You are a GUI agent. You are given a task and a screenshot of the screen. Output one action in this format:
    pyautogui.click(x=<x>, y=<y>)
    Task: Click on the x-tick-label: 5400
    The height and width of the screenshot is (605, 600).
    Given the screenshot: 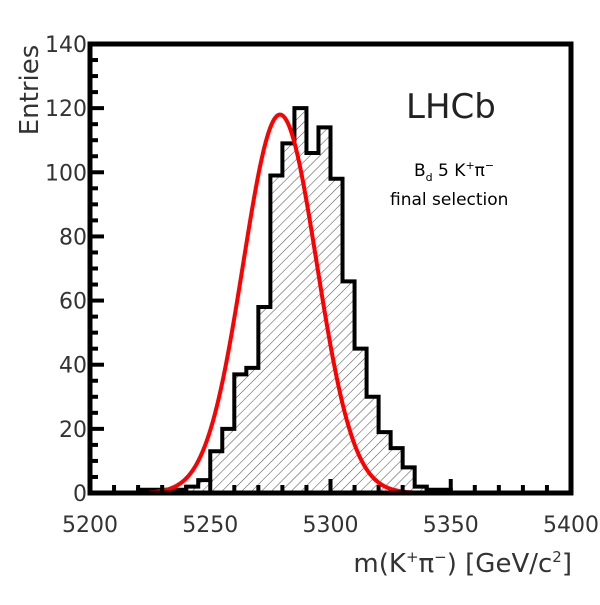 What is the action you would take?
    pyautogui.click(x=571, y=525)
    